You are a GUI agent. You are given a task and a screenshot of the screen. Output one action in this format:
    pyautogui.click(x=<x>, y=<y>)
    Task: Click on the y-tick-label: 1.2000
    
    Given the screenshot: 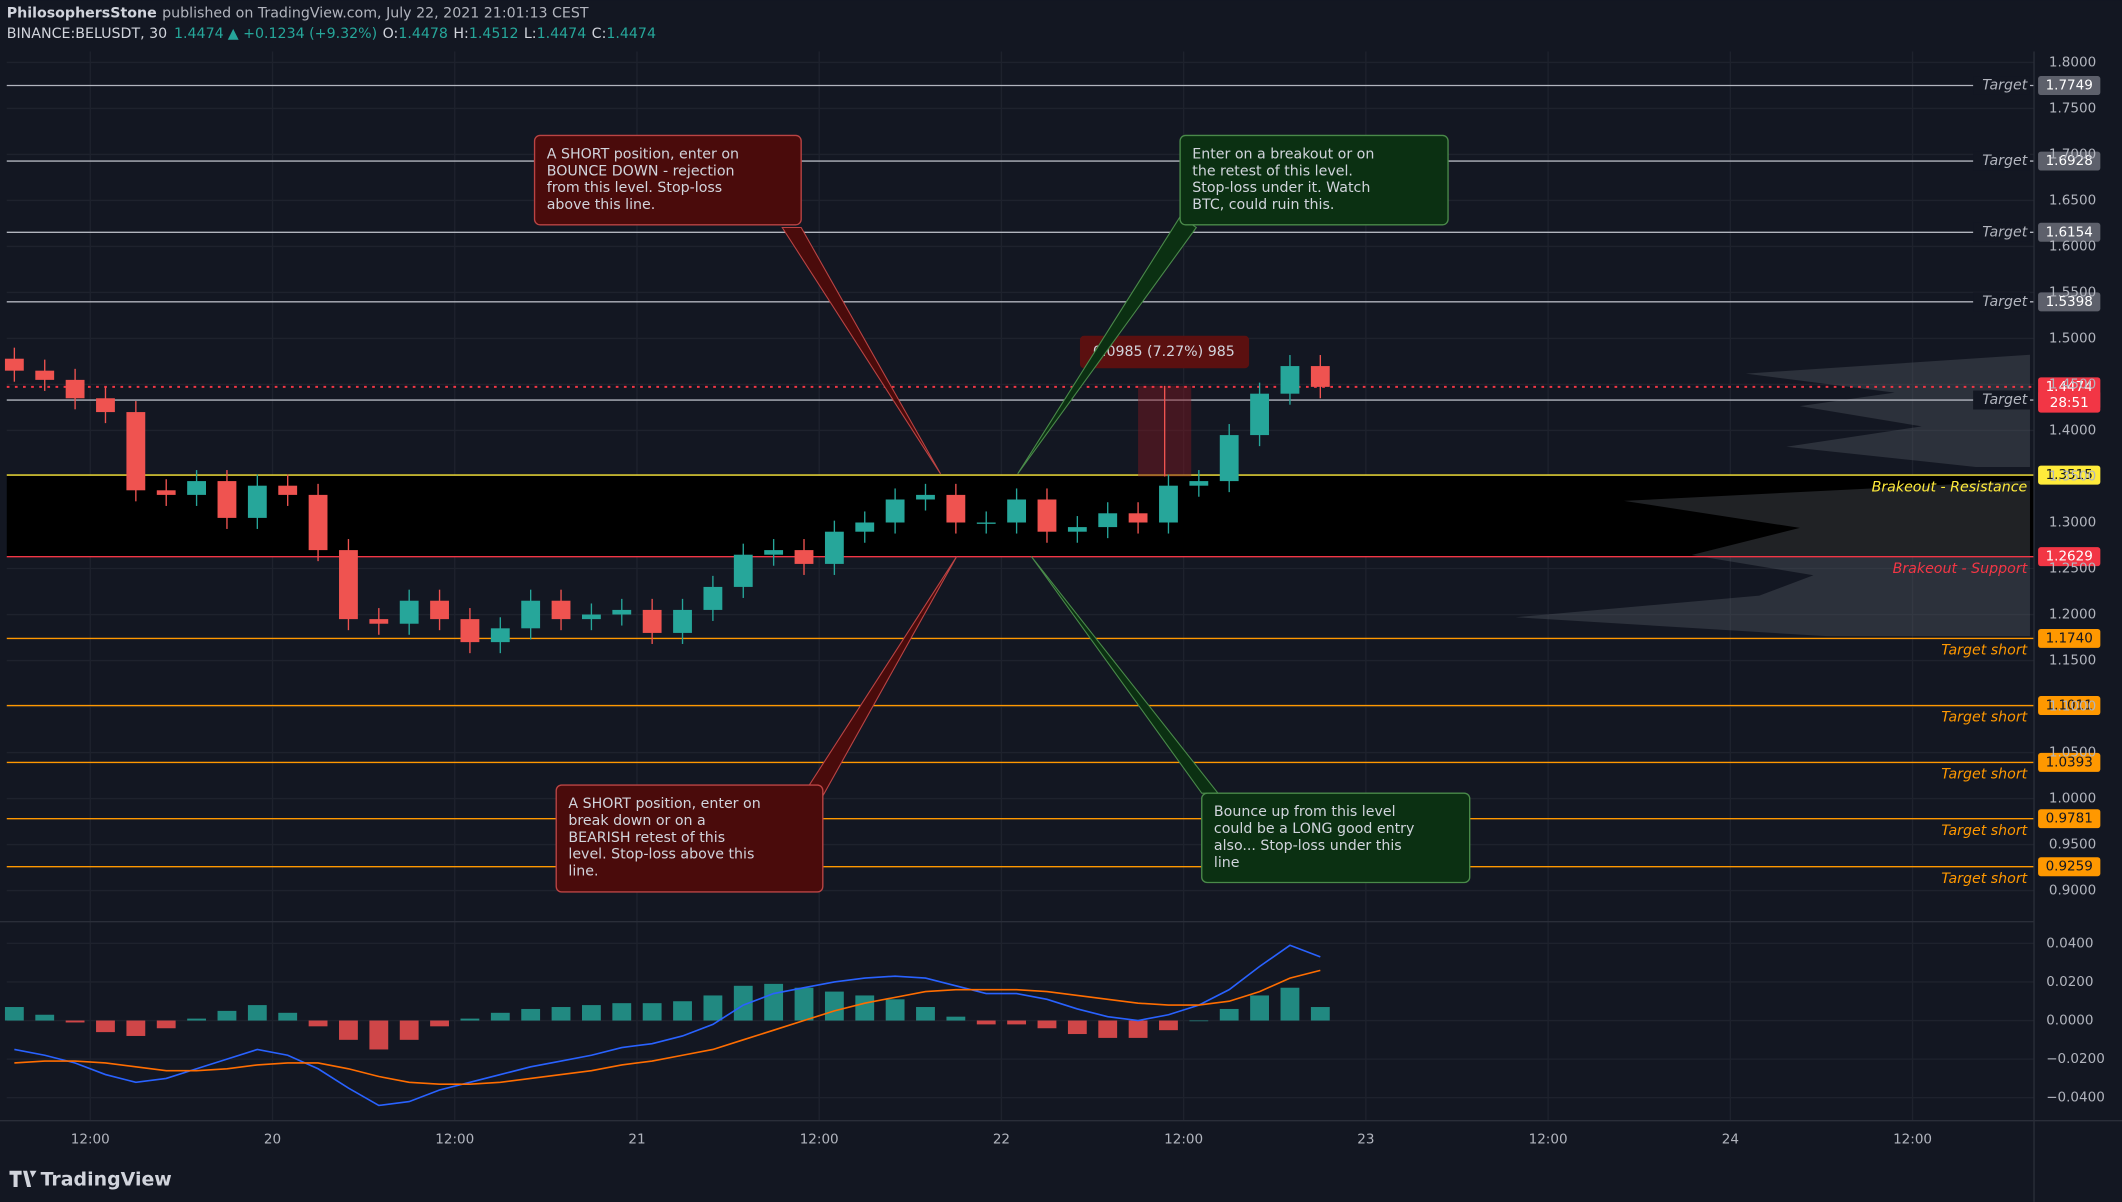 What is the action you would take?
    pyautogui.click(x=2072, y=615)
    